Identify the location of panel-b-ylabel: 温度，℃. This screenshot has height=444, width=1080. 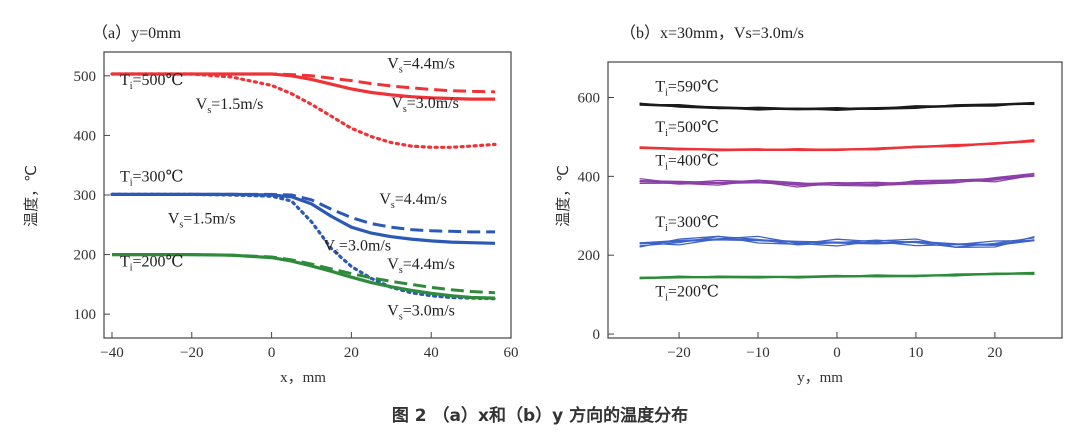
(563, 196).